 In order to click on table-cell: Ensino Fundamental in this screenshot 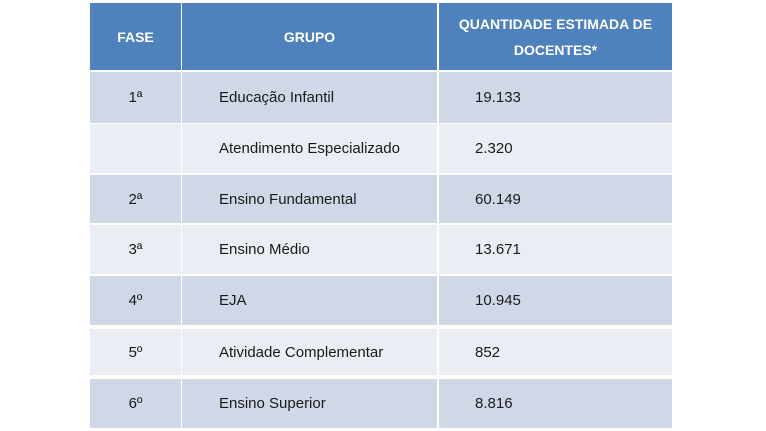, I will do `click(309, 199)`.